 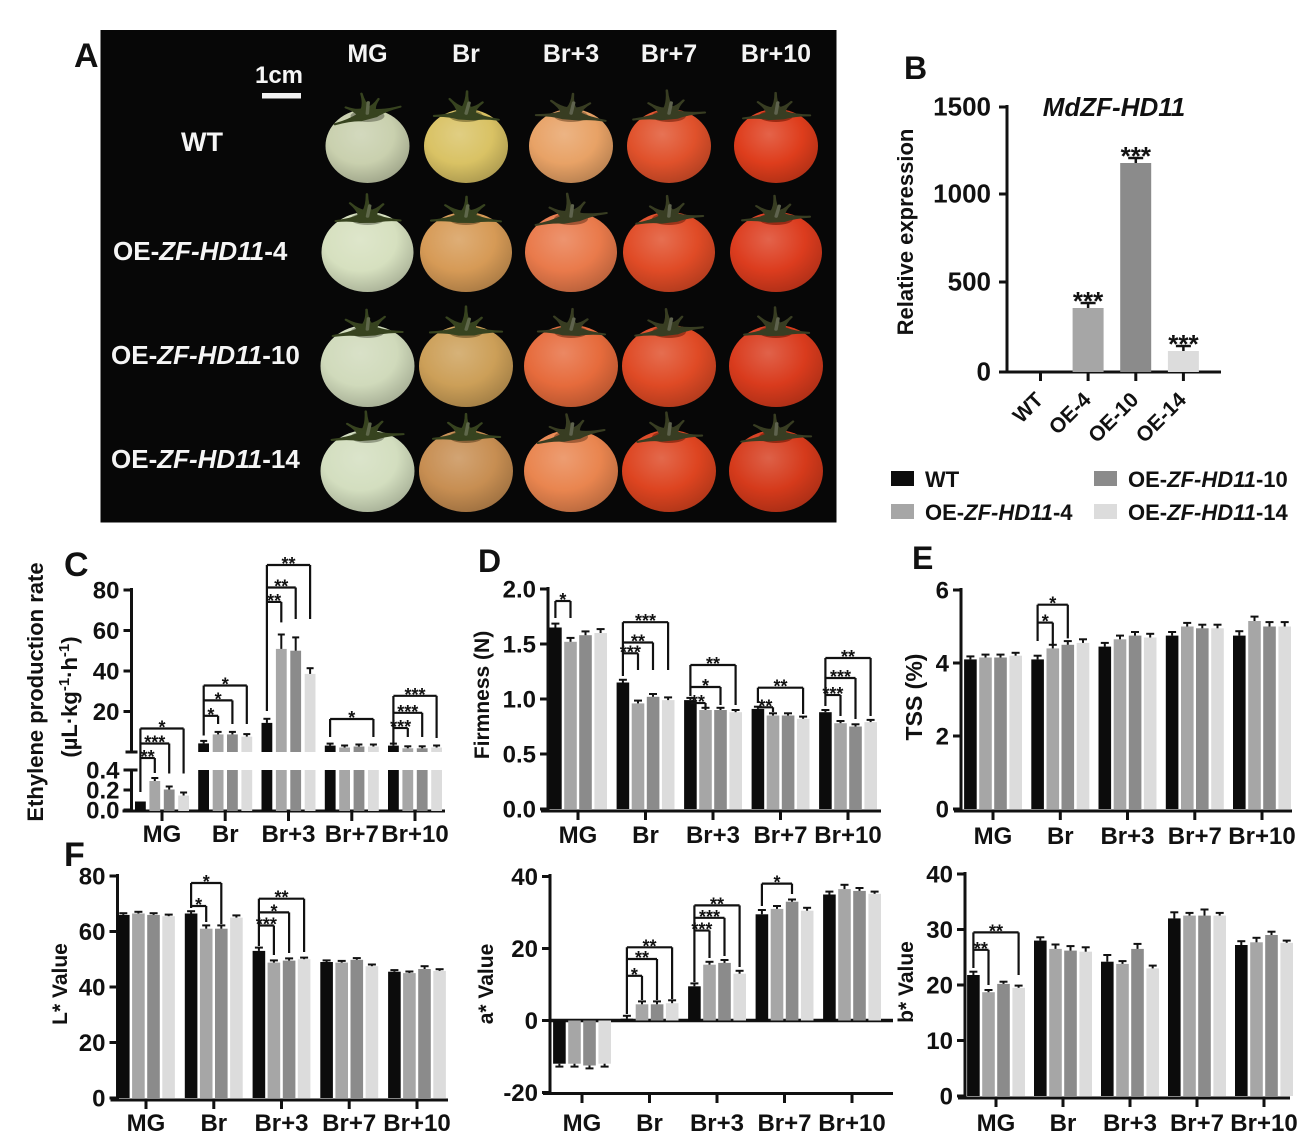 I want to click on svg-text: 10, so click(x=939, y=1041).